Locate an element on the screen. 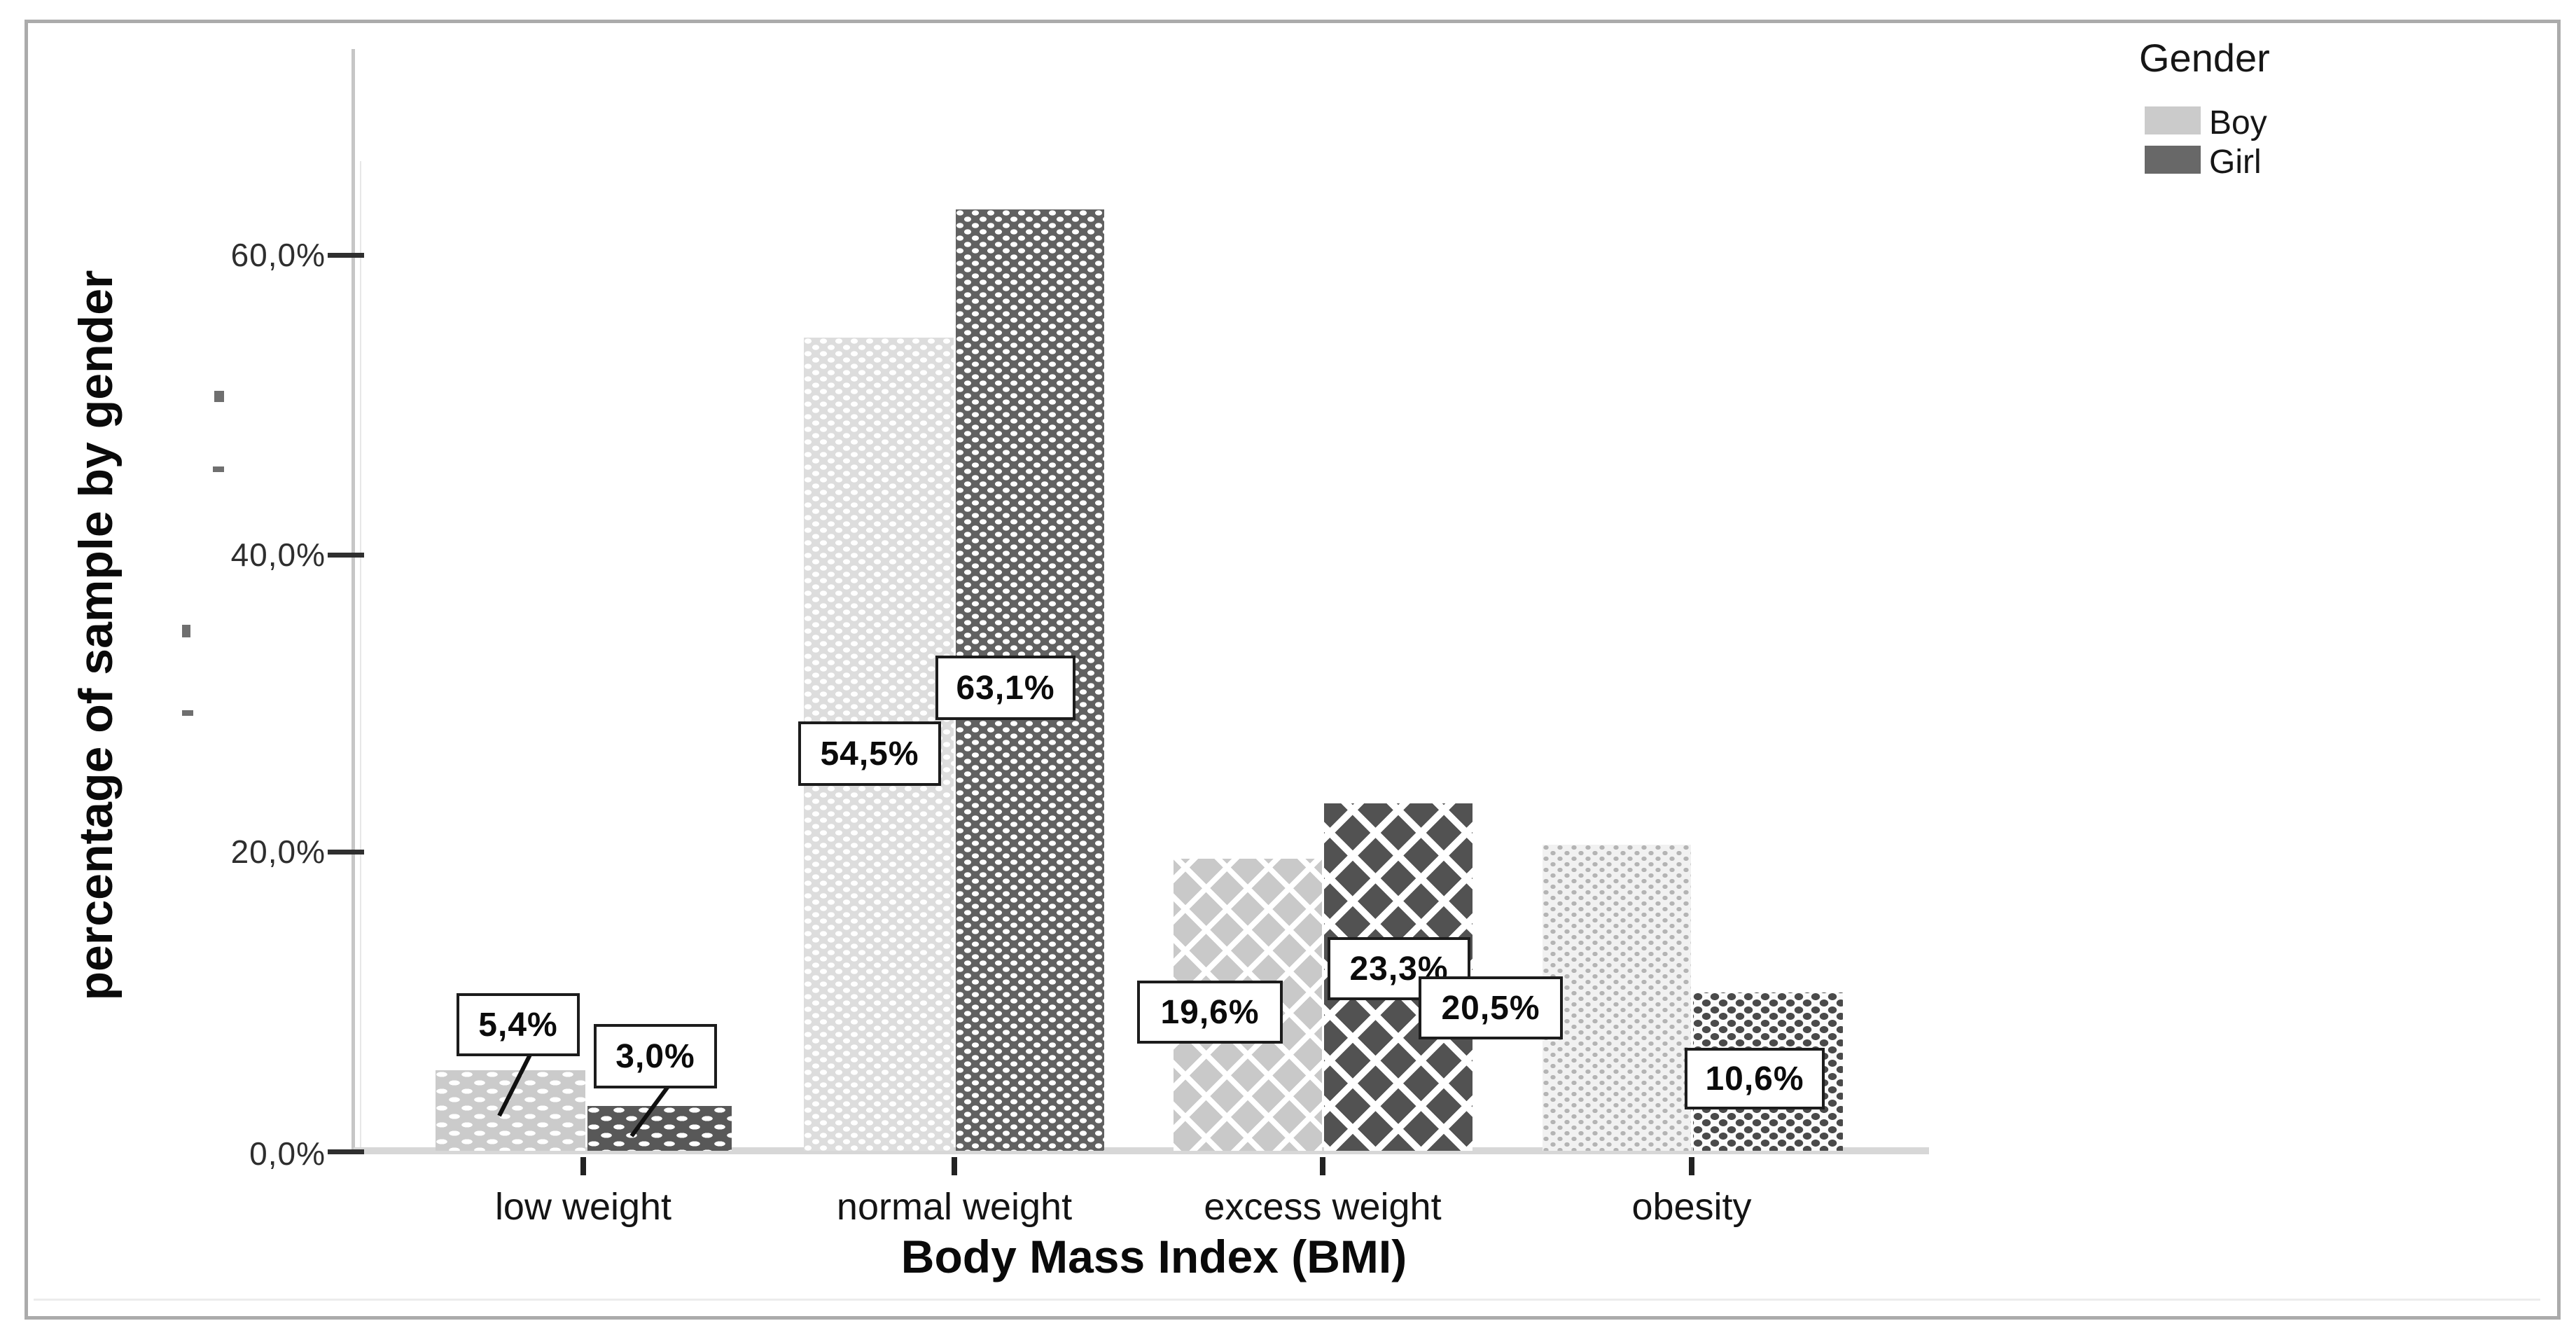 This screenshot has height=1342, width=2576. y-tick-label-60: 60,0% is located at coordinates (278, 255).